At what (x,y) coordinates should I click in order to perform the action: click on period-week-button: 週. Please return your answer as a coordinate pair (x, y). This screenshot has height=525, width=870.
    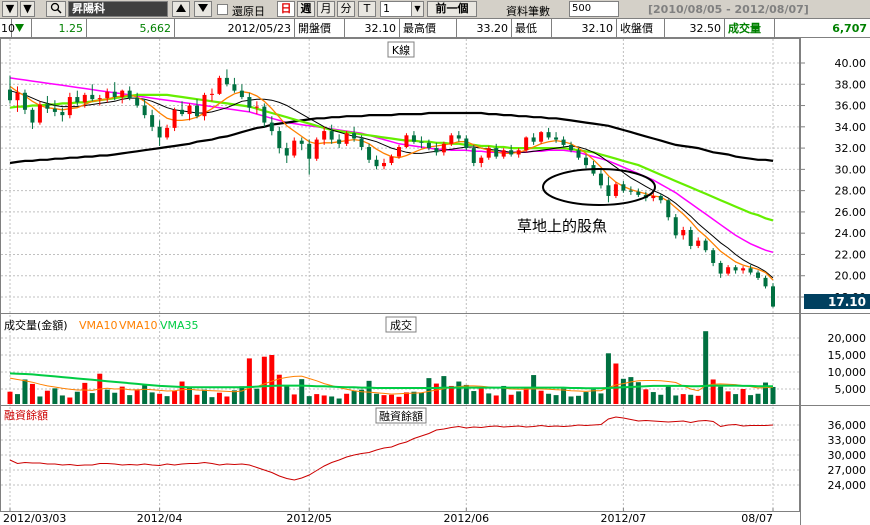
    Looking at the image, I should click on (306, 9).